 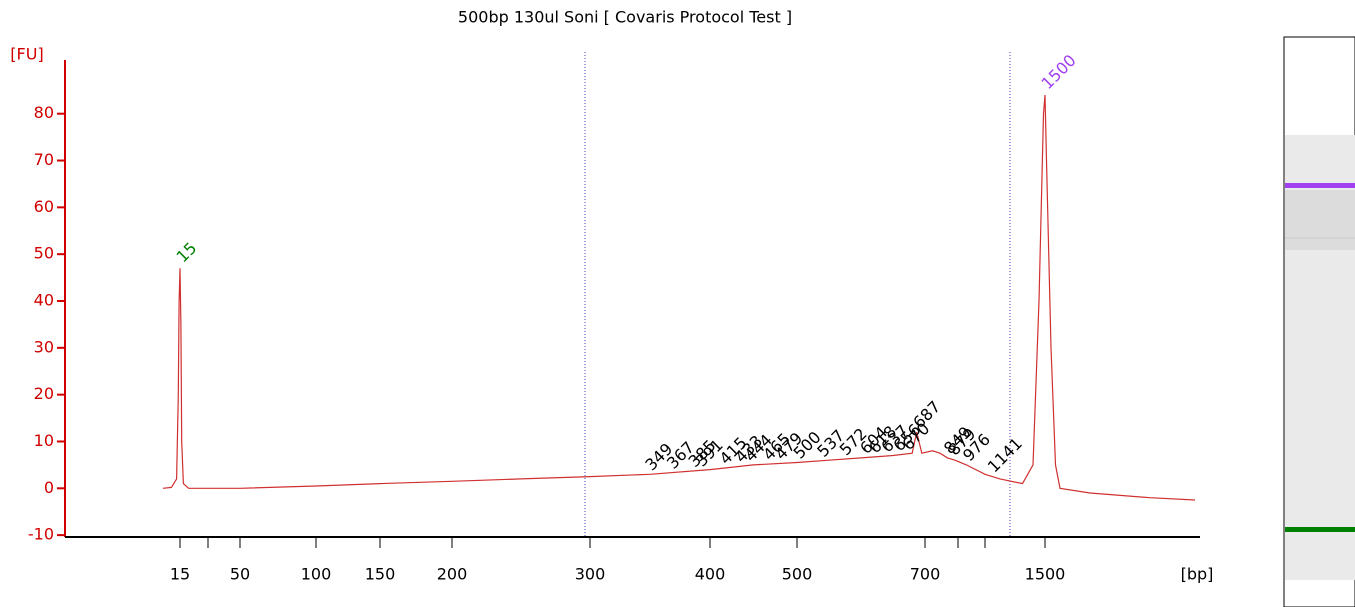 I want to click on y-tick-label: 0, so click(x=49, y=487).